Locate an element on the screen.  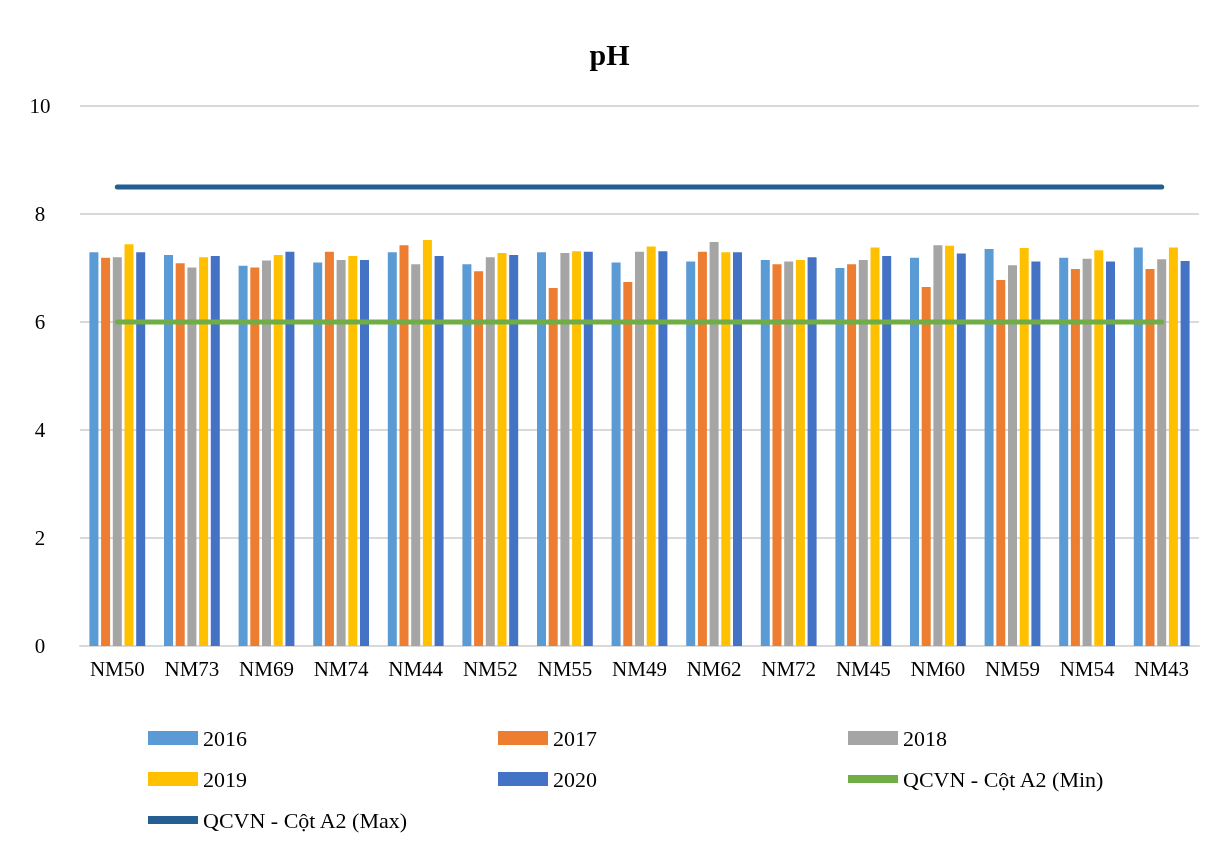
x-tick-label: NM45 is located at coordinates (863, 668).